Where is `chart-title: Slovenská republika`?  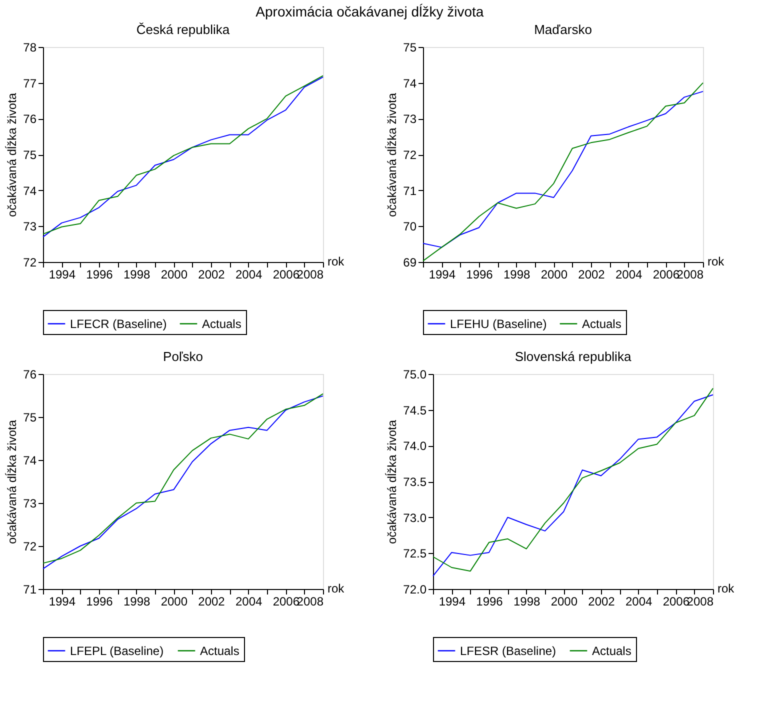 chart-title: Slovenská republika is located at coordinates (573, 356).